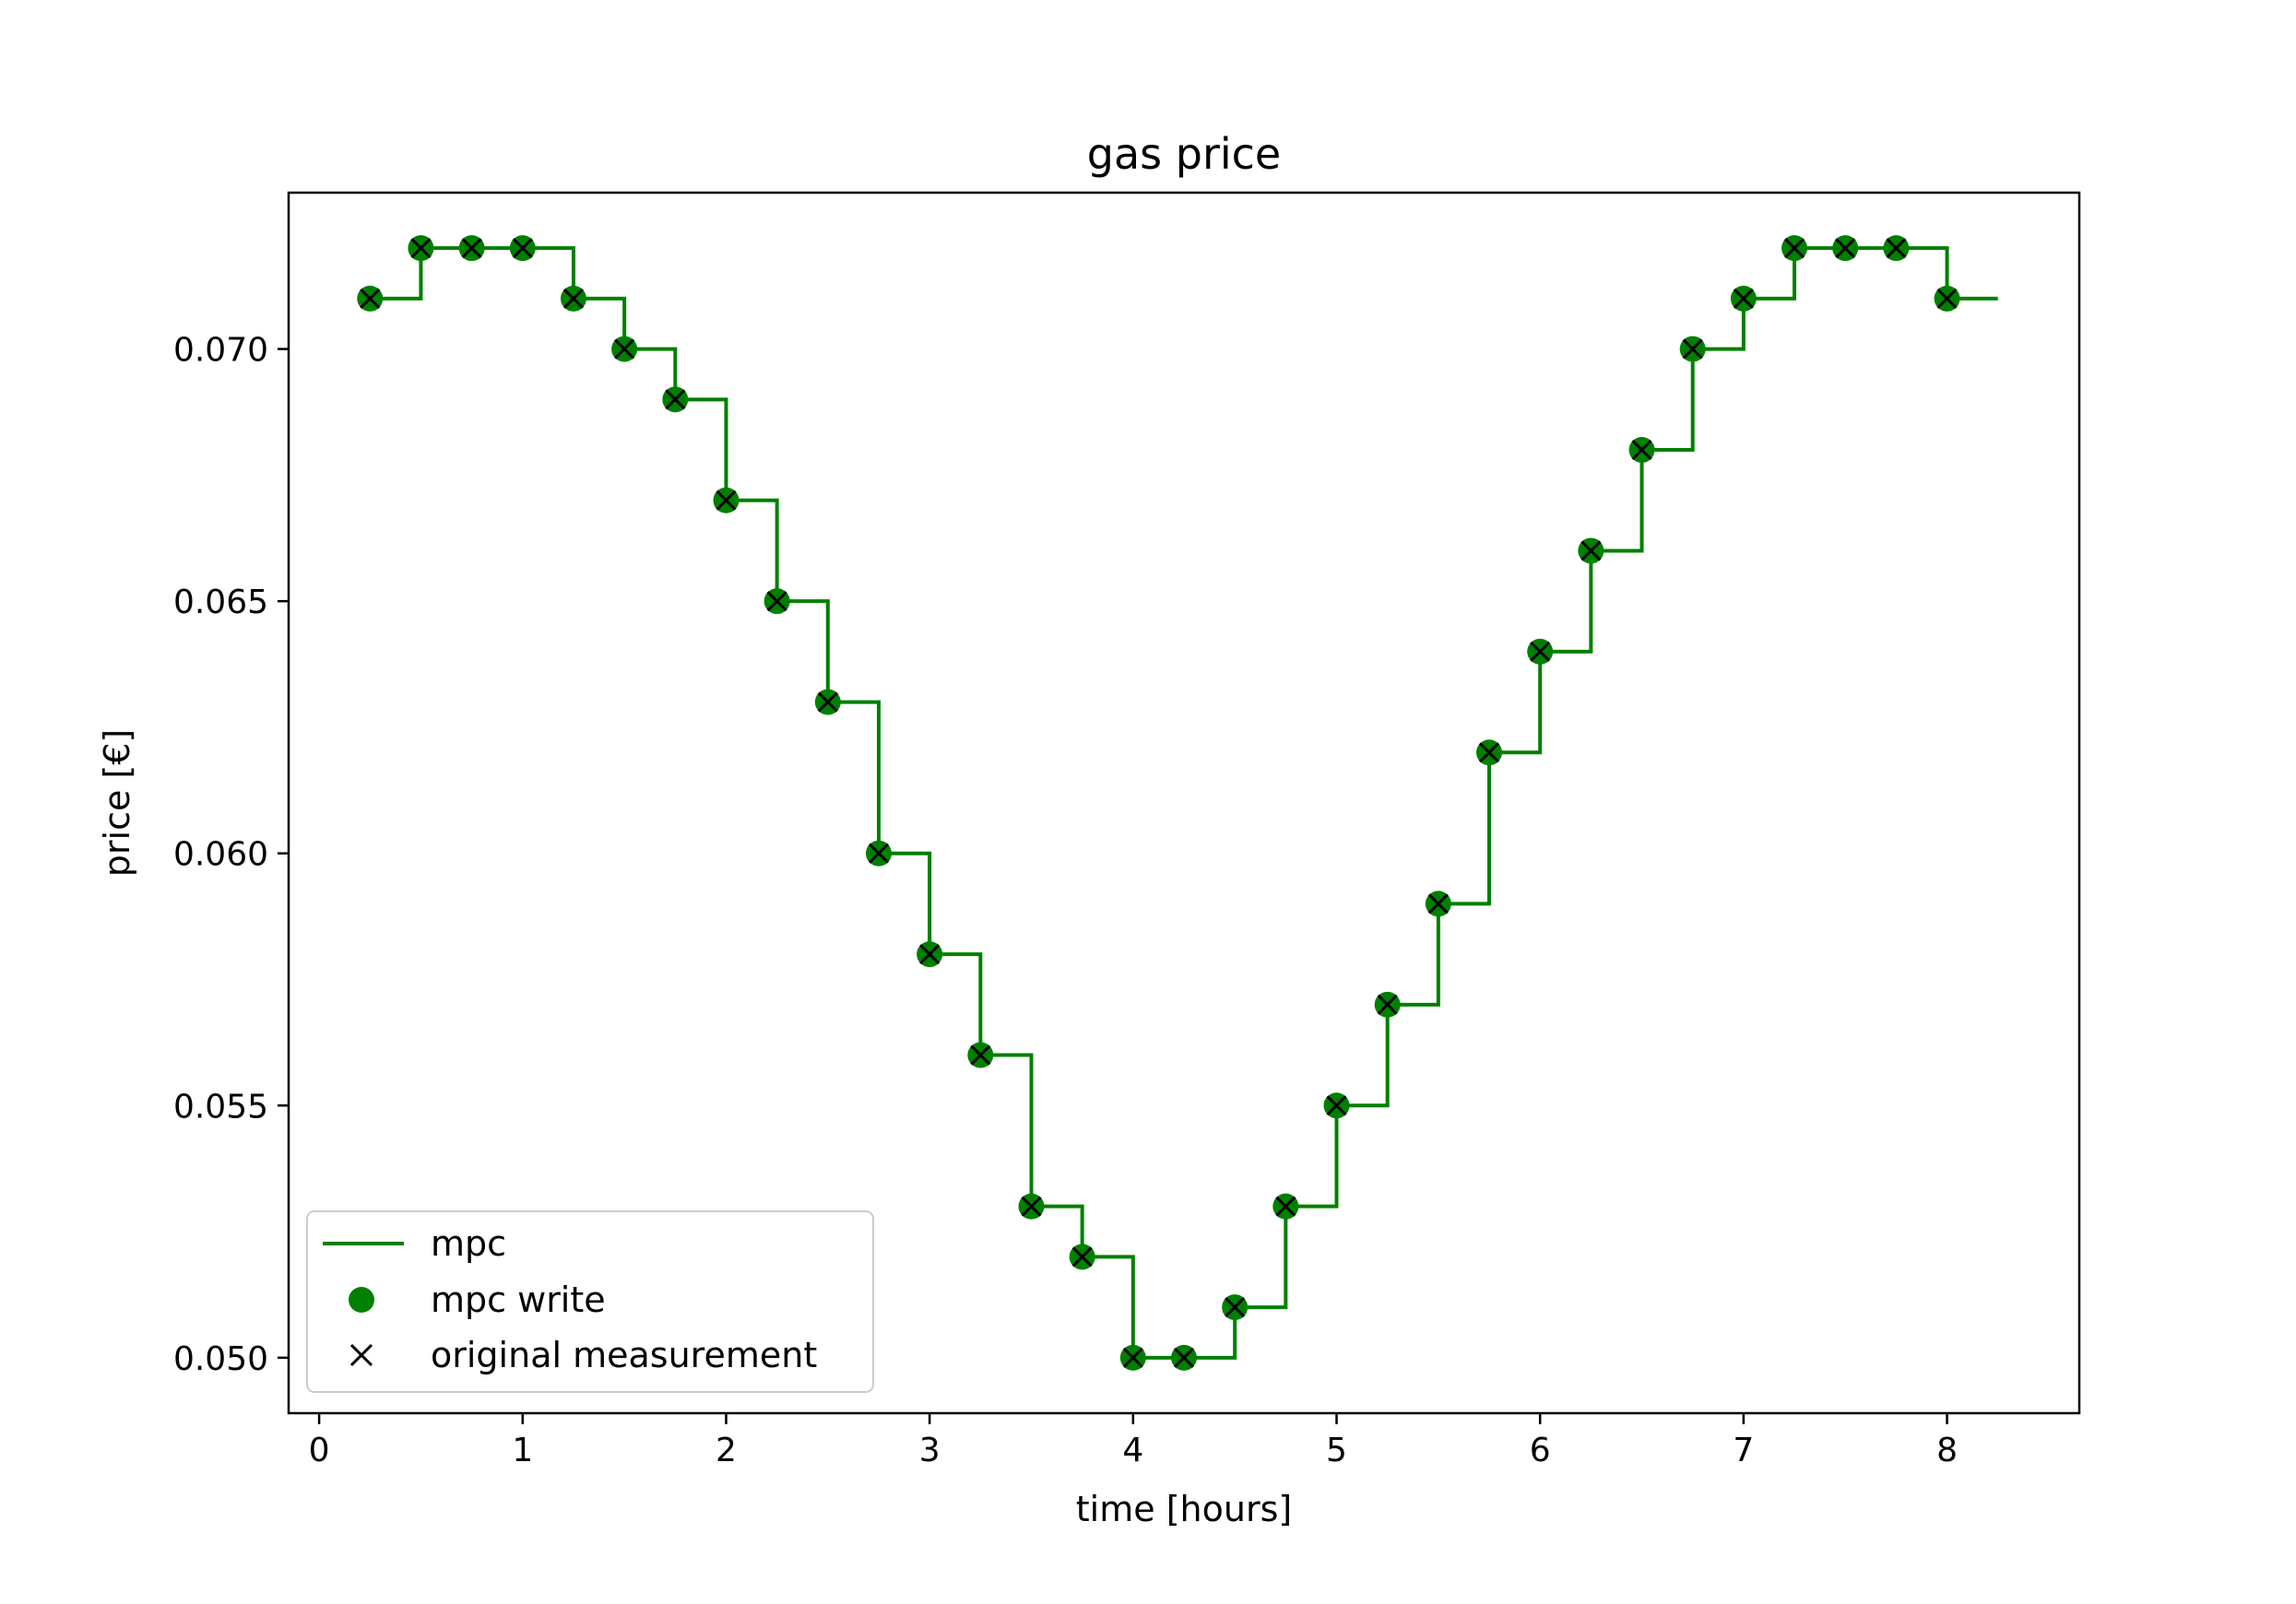 The width and height of the screenshot is (2296, 1604). What do you see at coordinates (726, 1450) in the screenshot?
I see `x-tick-label: 2` at bounding box center [726, 1450].